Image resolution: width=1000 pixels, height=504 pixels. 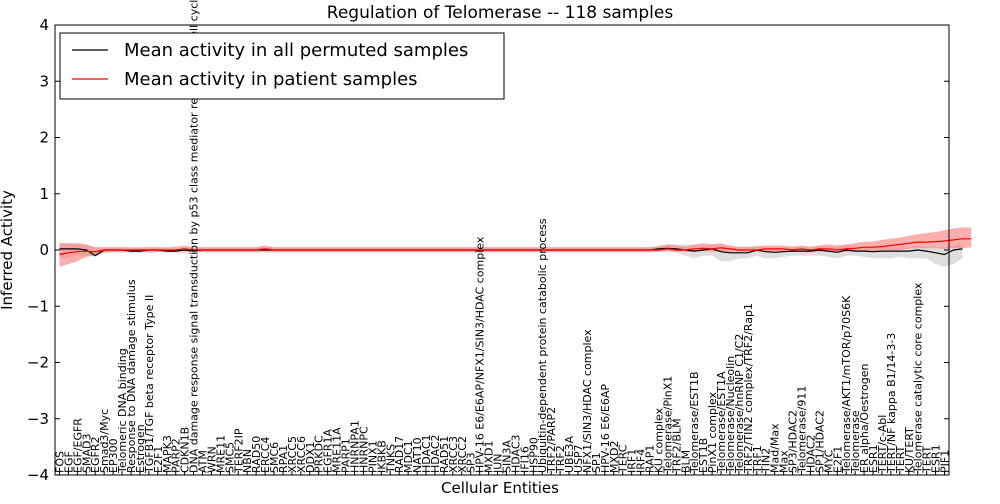 What do you see at coordinates (68, 462) in the screenshot?
I see `x-tick-label: EGF` at bounding box center [68, 462].